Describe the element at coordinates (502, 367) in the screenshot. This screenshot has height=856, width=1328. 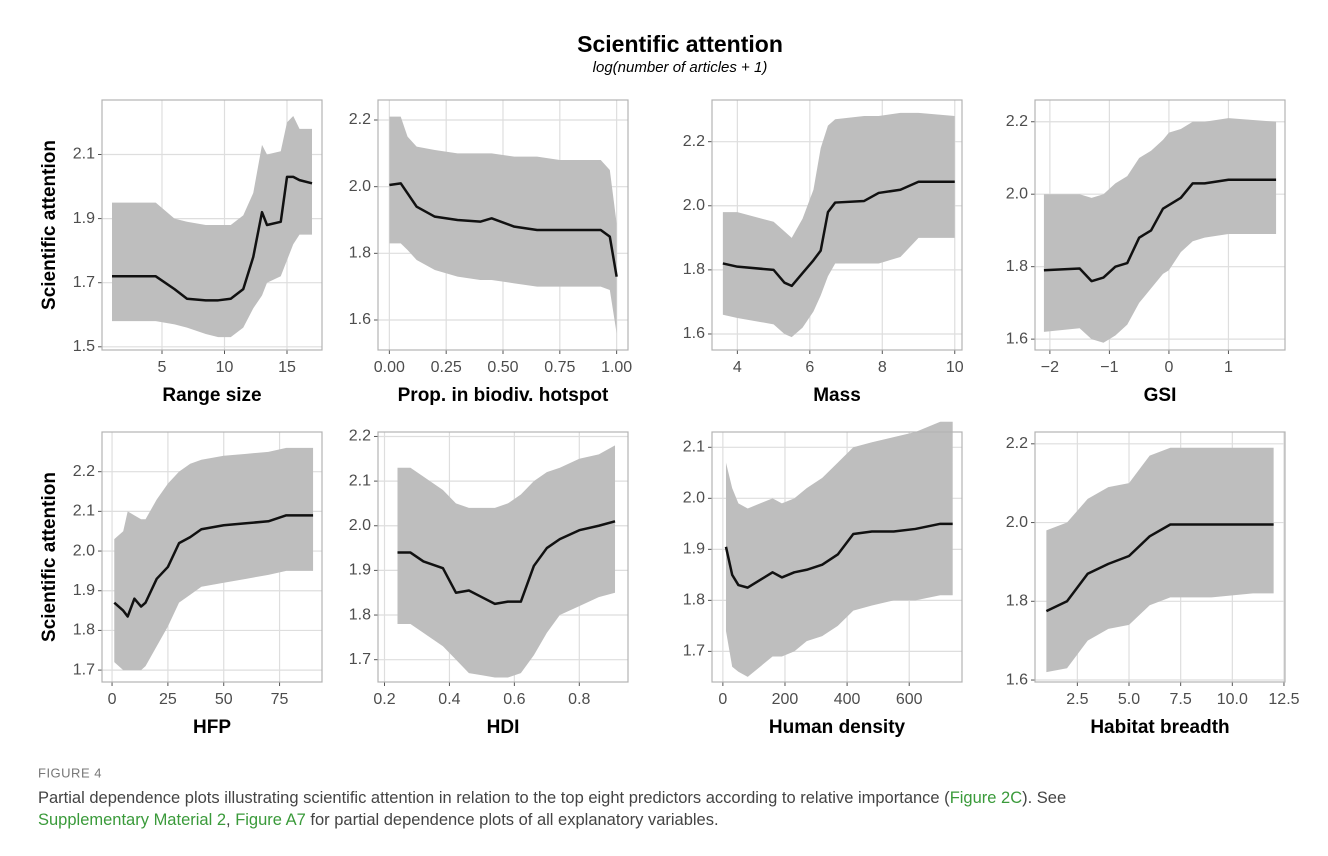
I see `x-tick-label: 0.50` at that location.